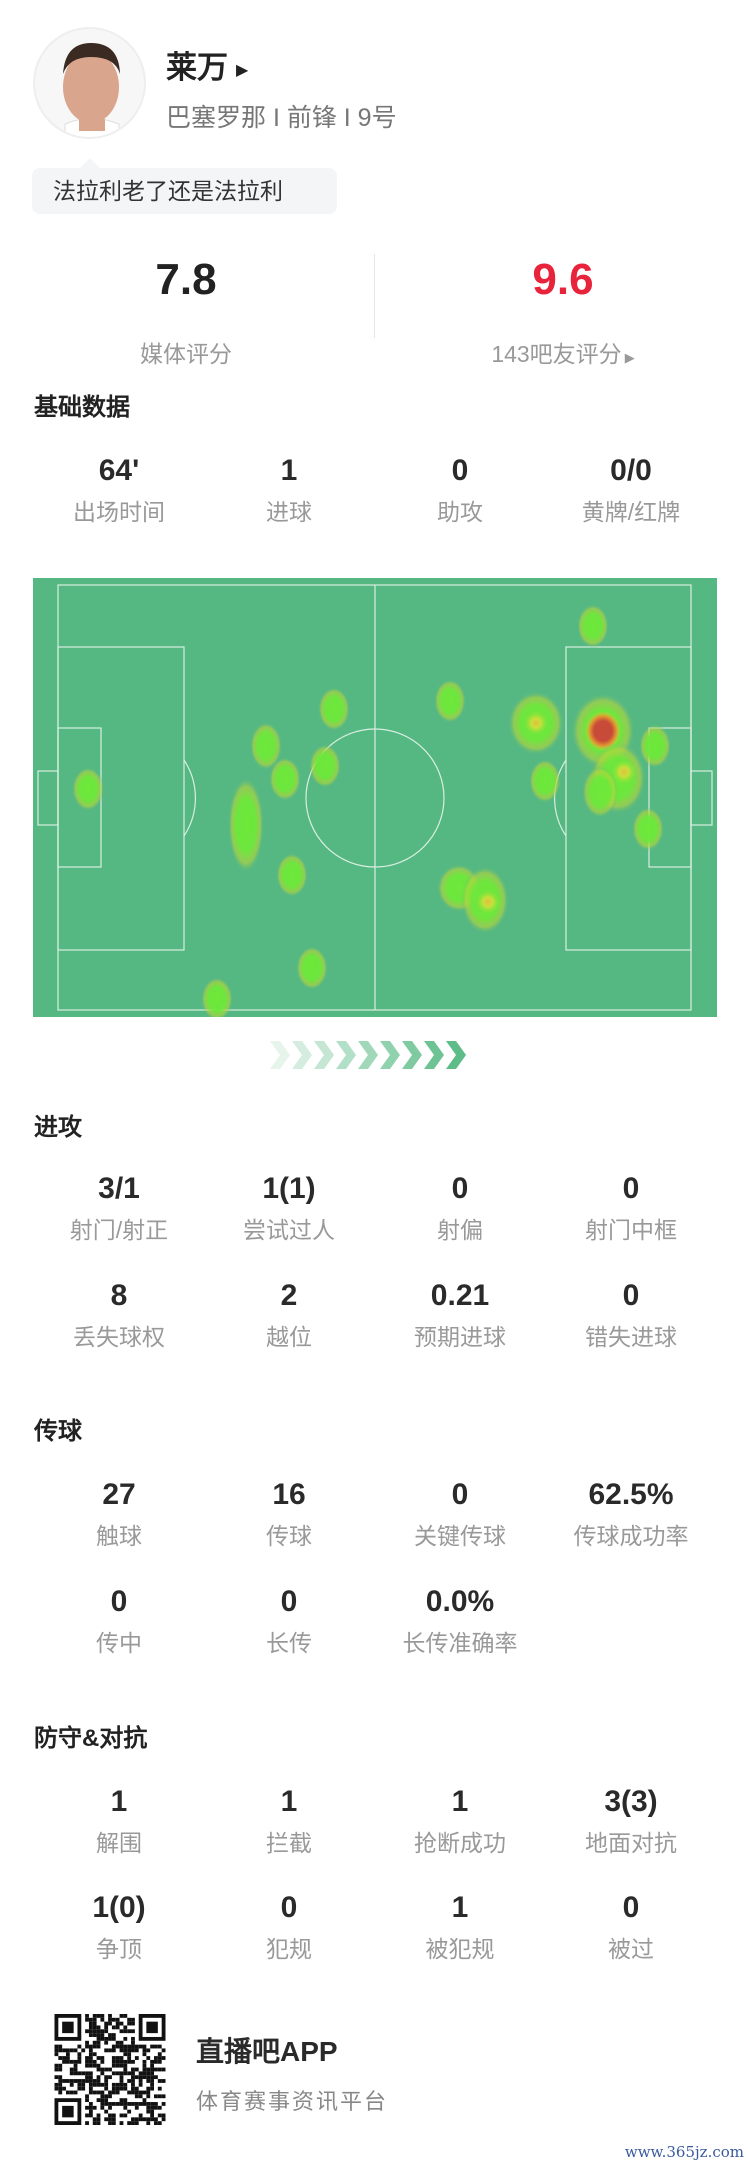 Image resolution: width=750 pixels, height=2161 pixels. I want to click on stat-item: 8 丢失球权, so click(119, 1315).